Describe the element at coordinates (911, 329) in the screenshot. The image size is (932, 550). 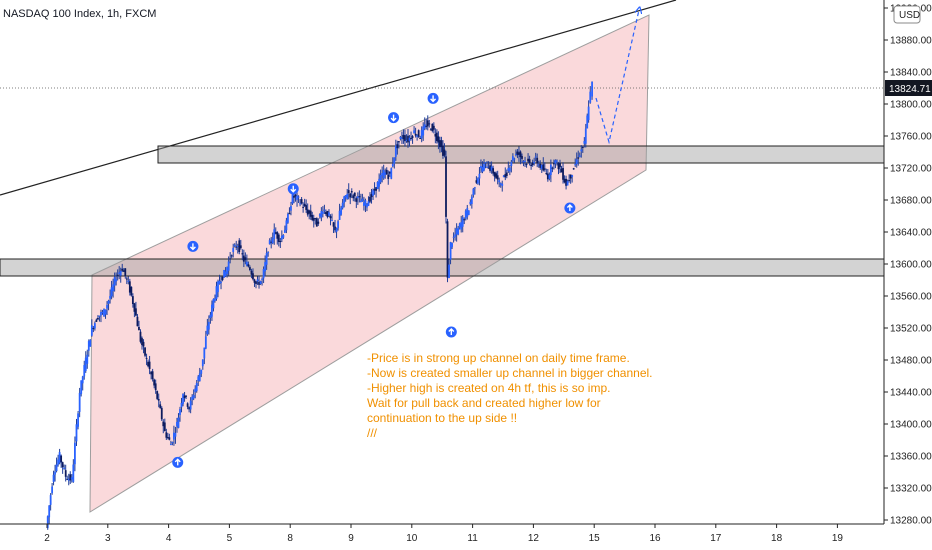
I see `y-tick-label: 13520.00` at that location.